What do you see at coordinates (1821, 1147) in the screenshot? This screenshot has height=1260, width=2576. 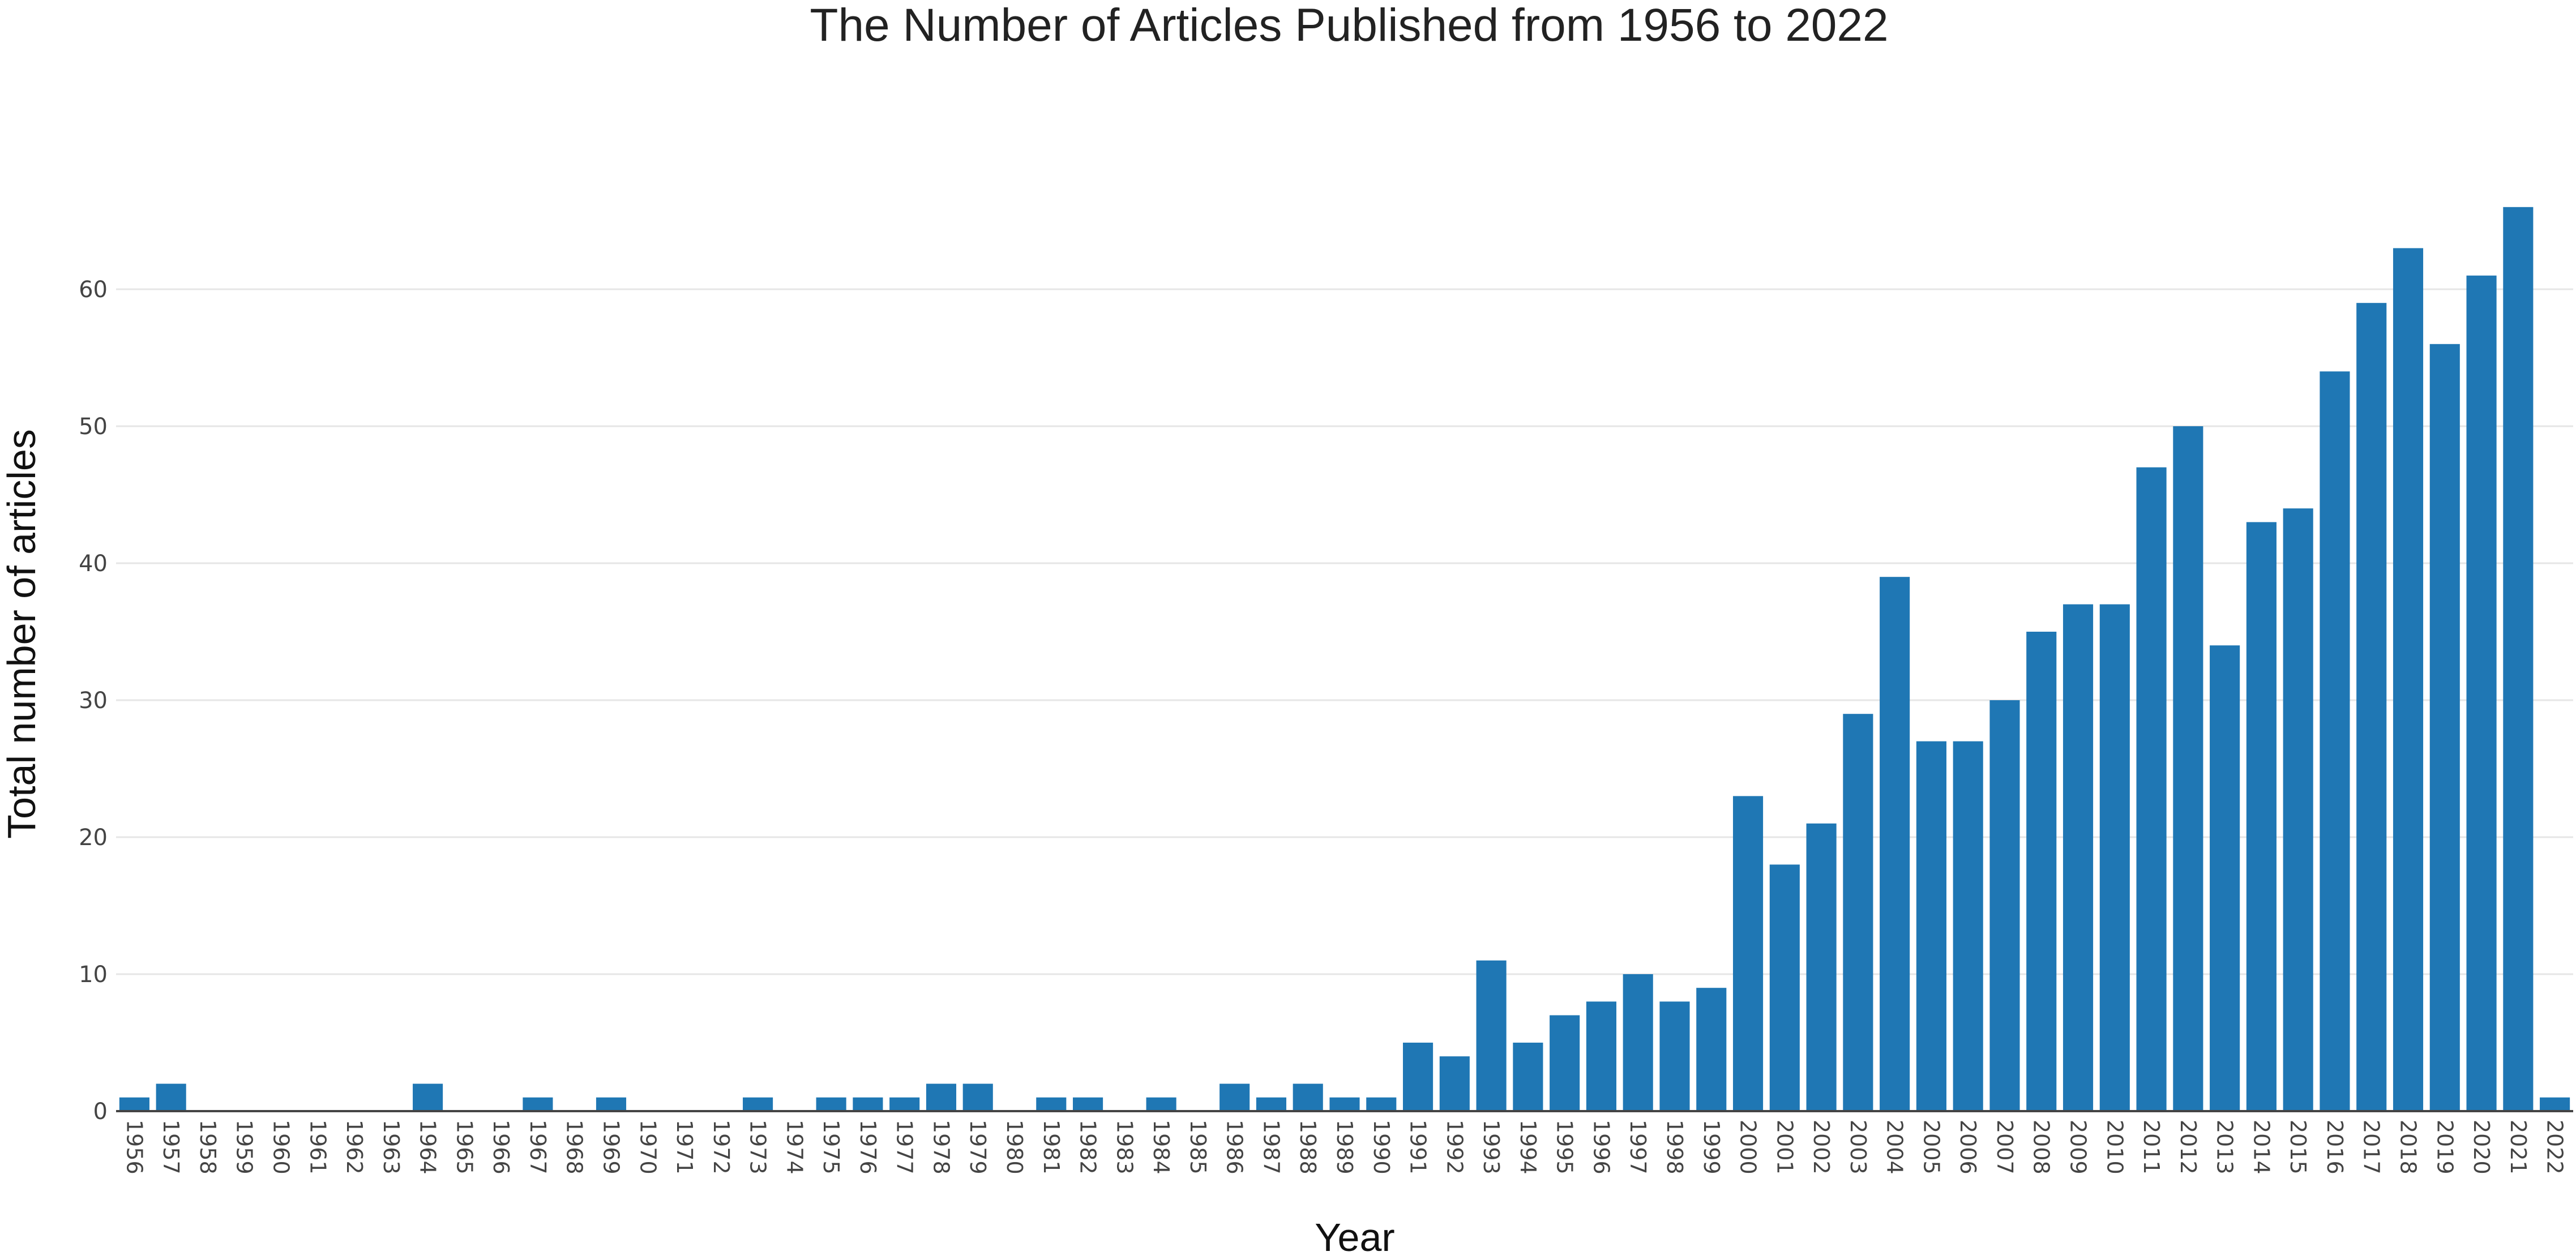 I see `x-tick-label: 2002` at bounding box center [1821, 1147].